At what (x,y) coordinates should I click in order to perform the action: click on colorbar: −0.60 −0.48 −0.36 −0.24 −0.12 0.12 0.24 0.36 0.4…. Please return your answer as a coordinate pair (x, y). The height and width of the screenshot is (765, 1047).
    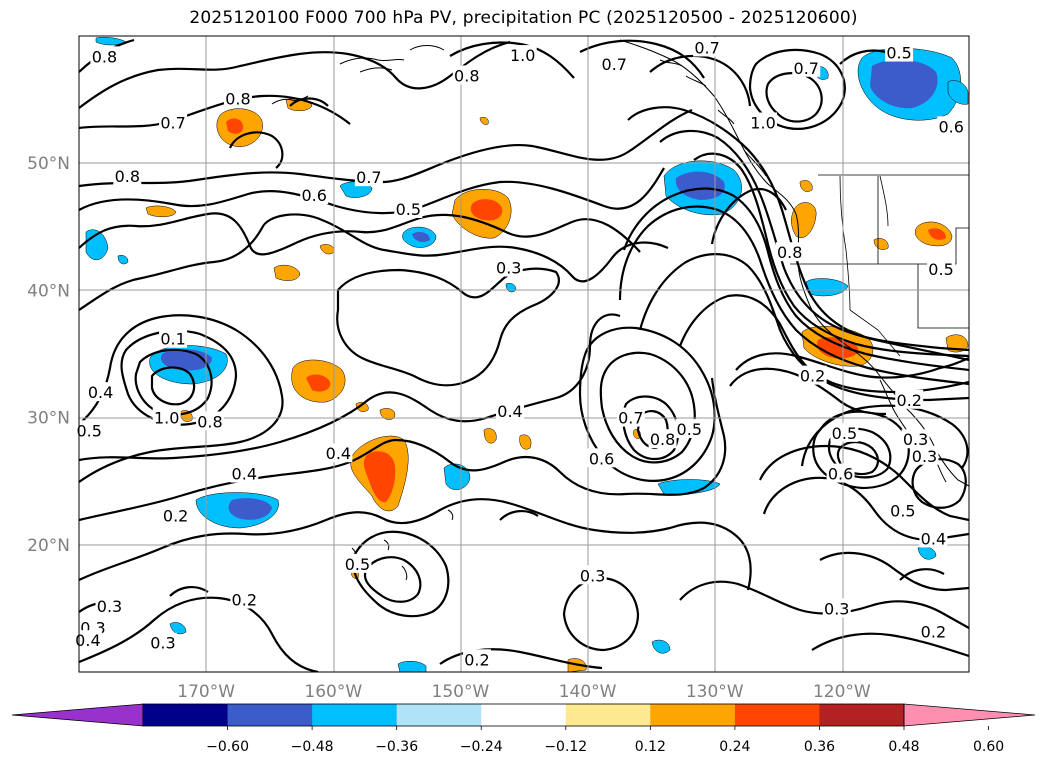
    Looking at the image, I should click on (523, 729).